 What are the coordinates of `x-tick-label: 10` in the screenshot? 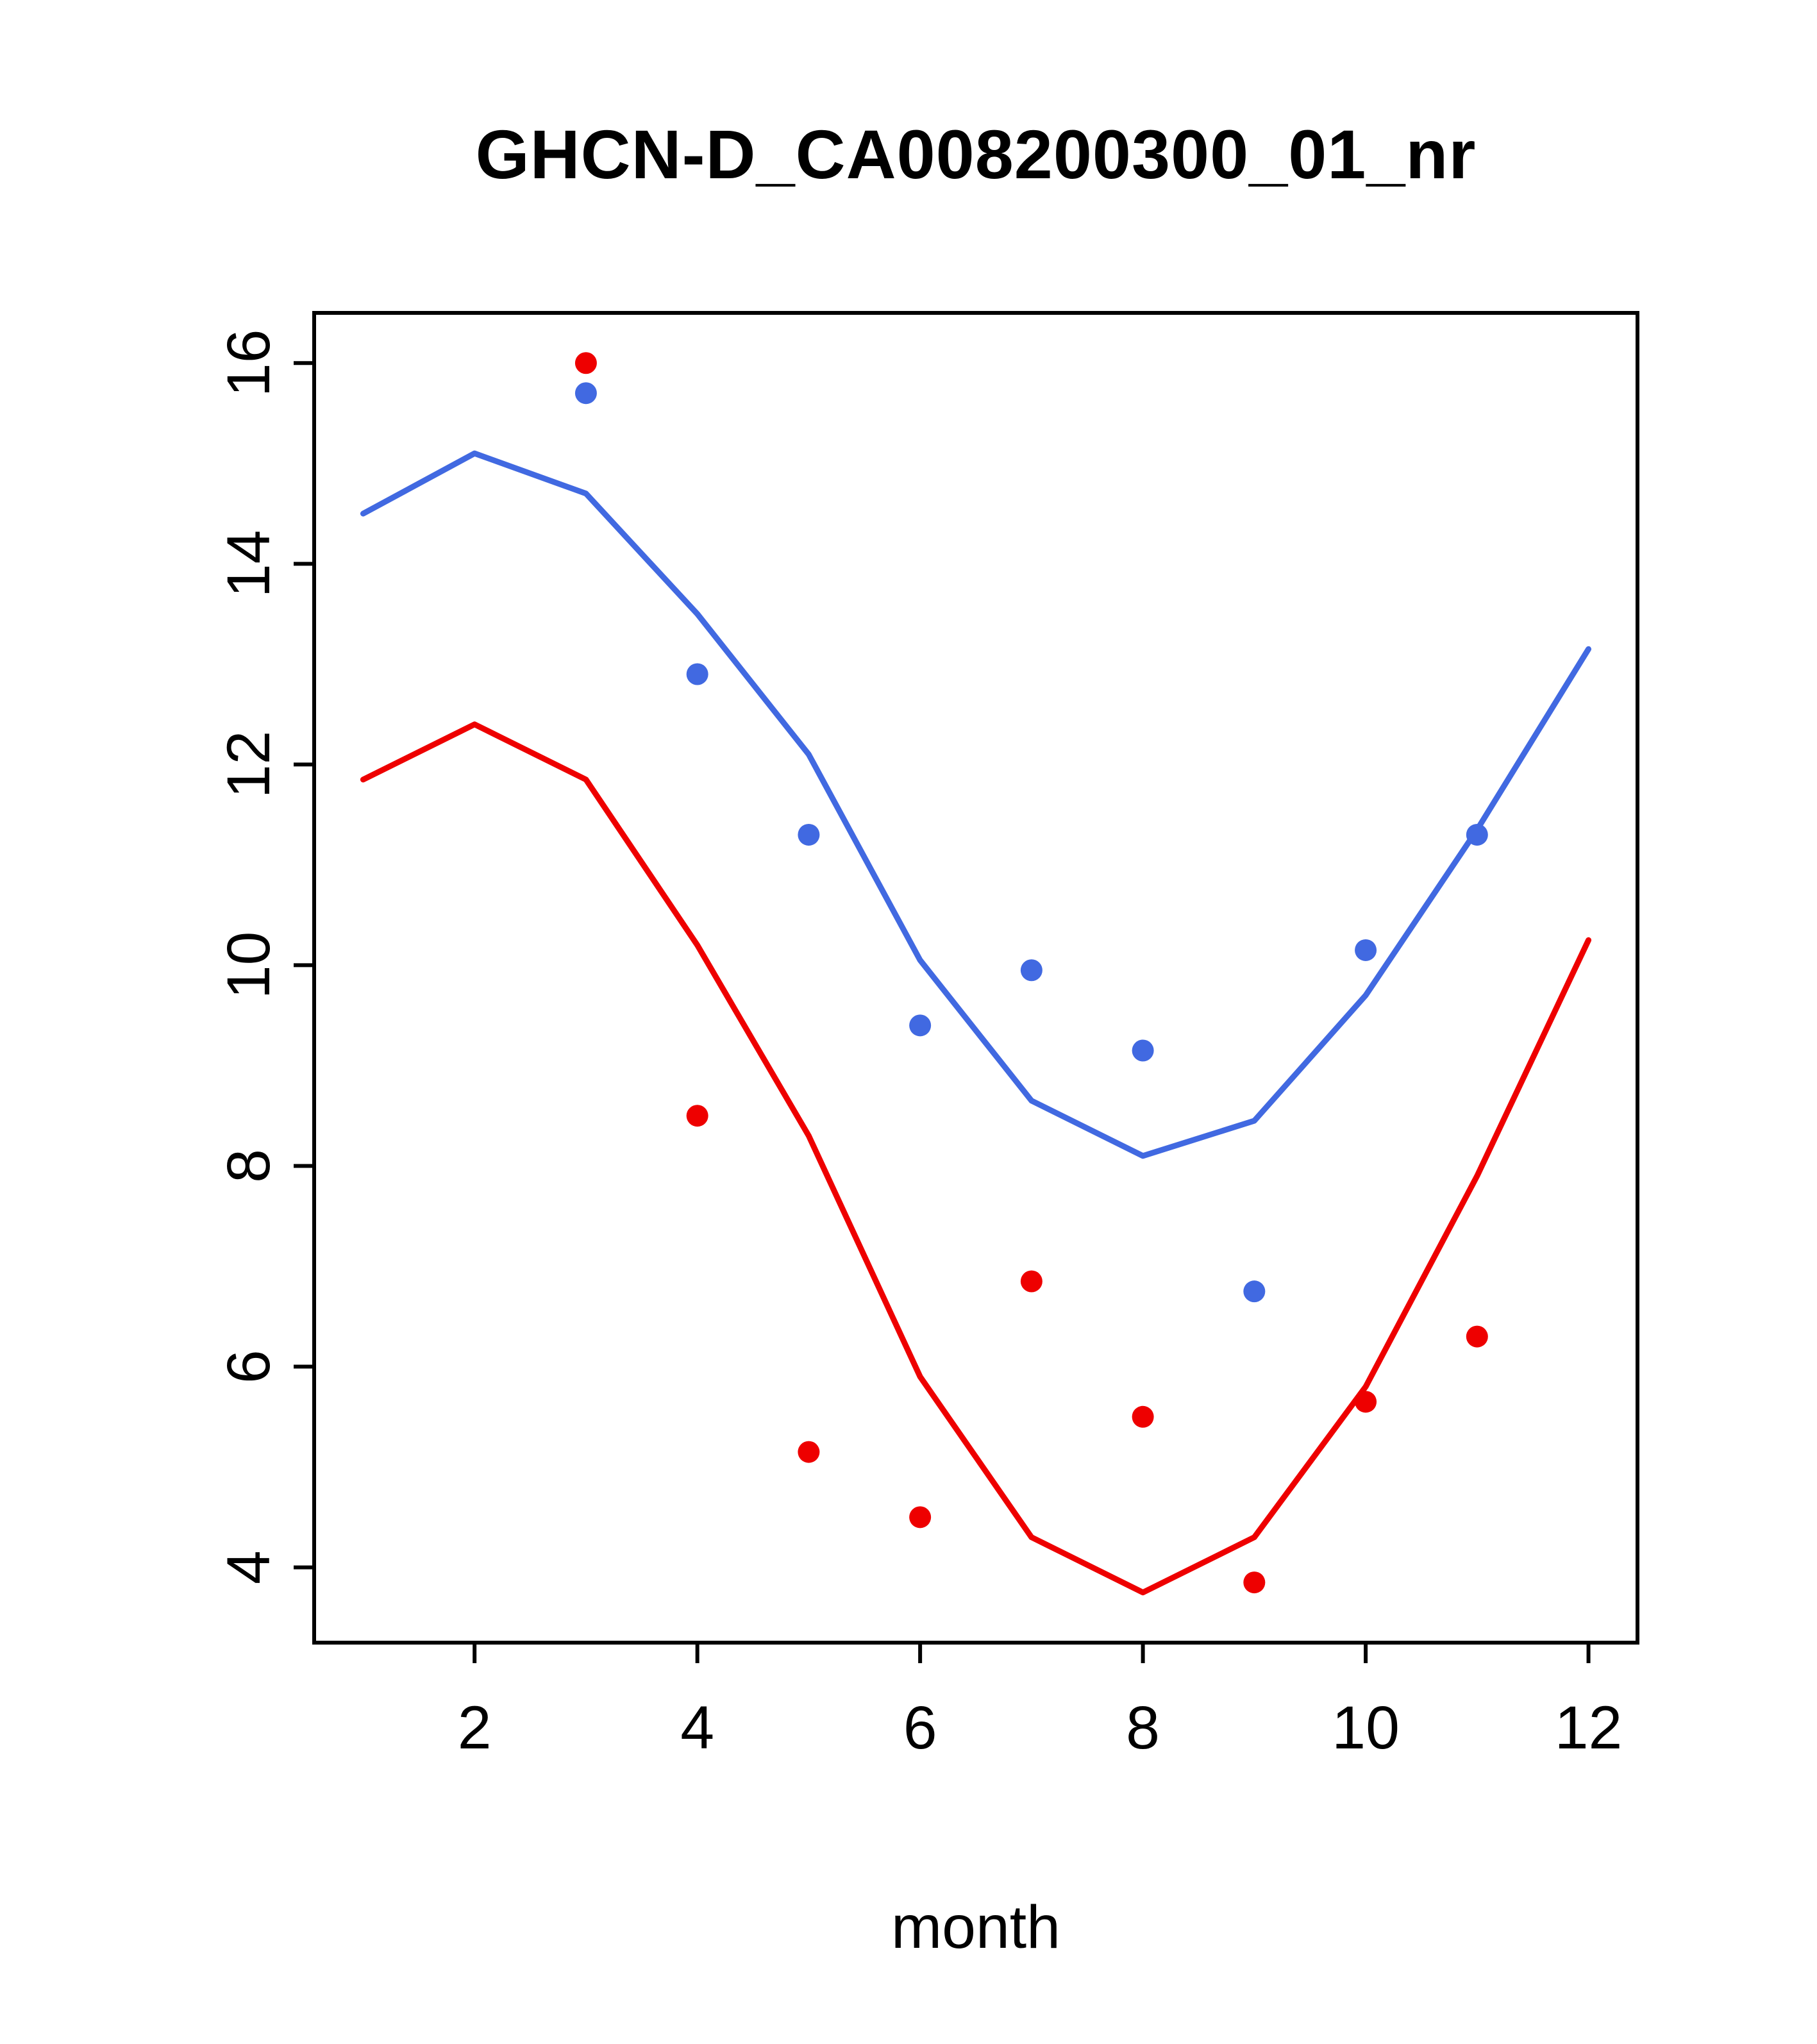 It's located at (1366, 1728).